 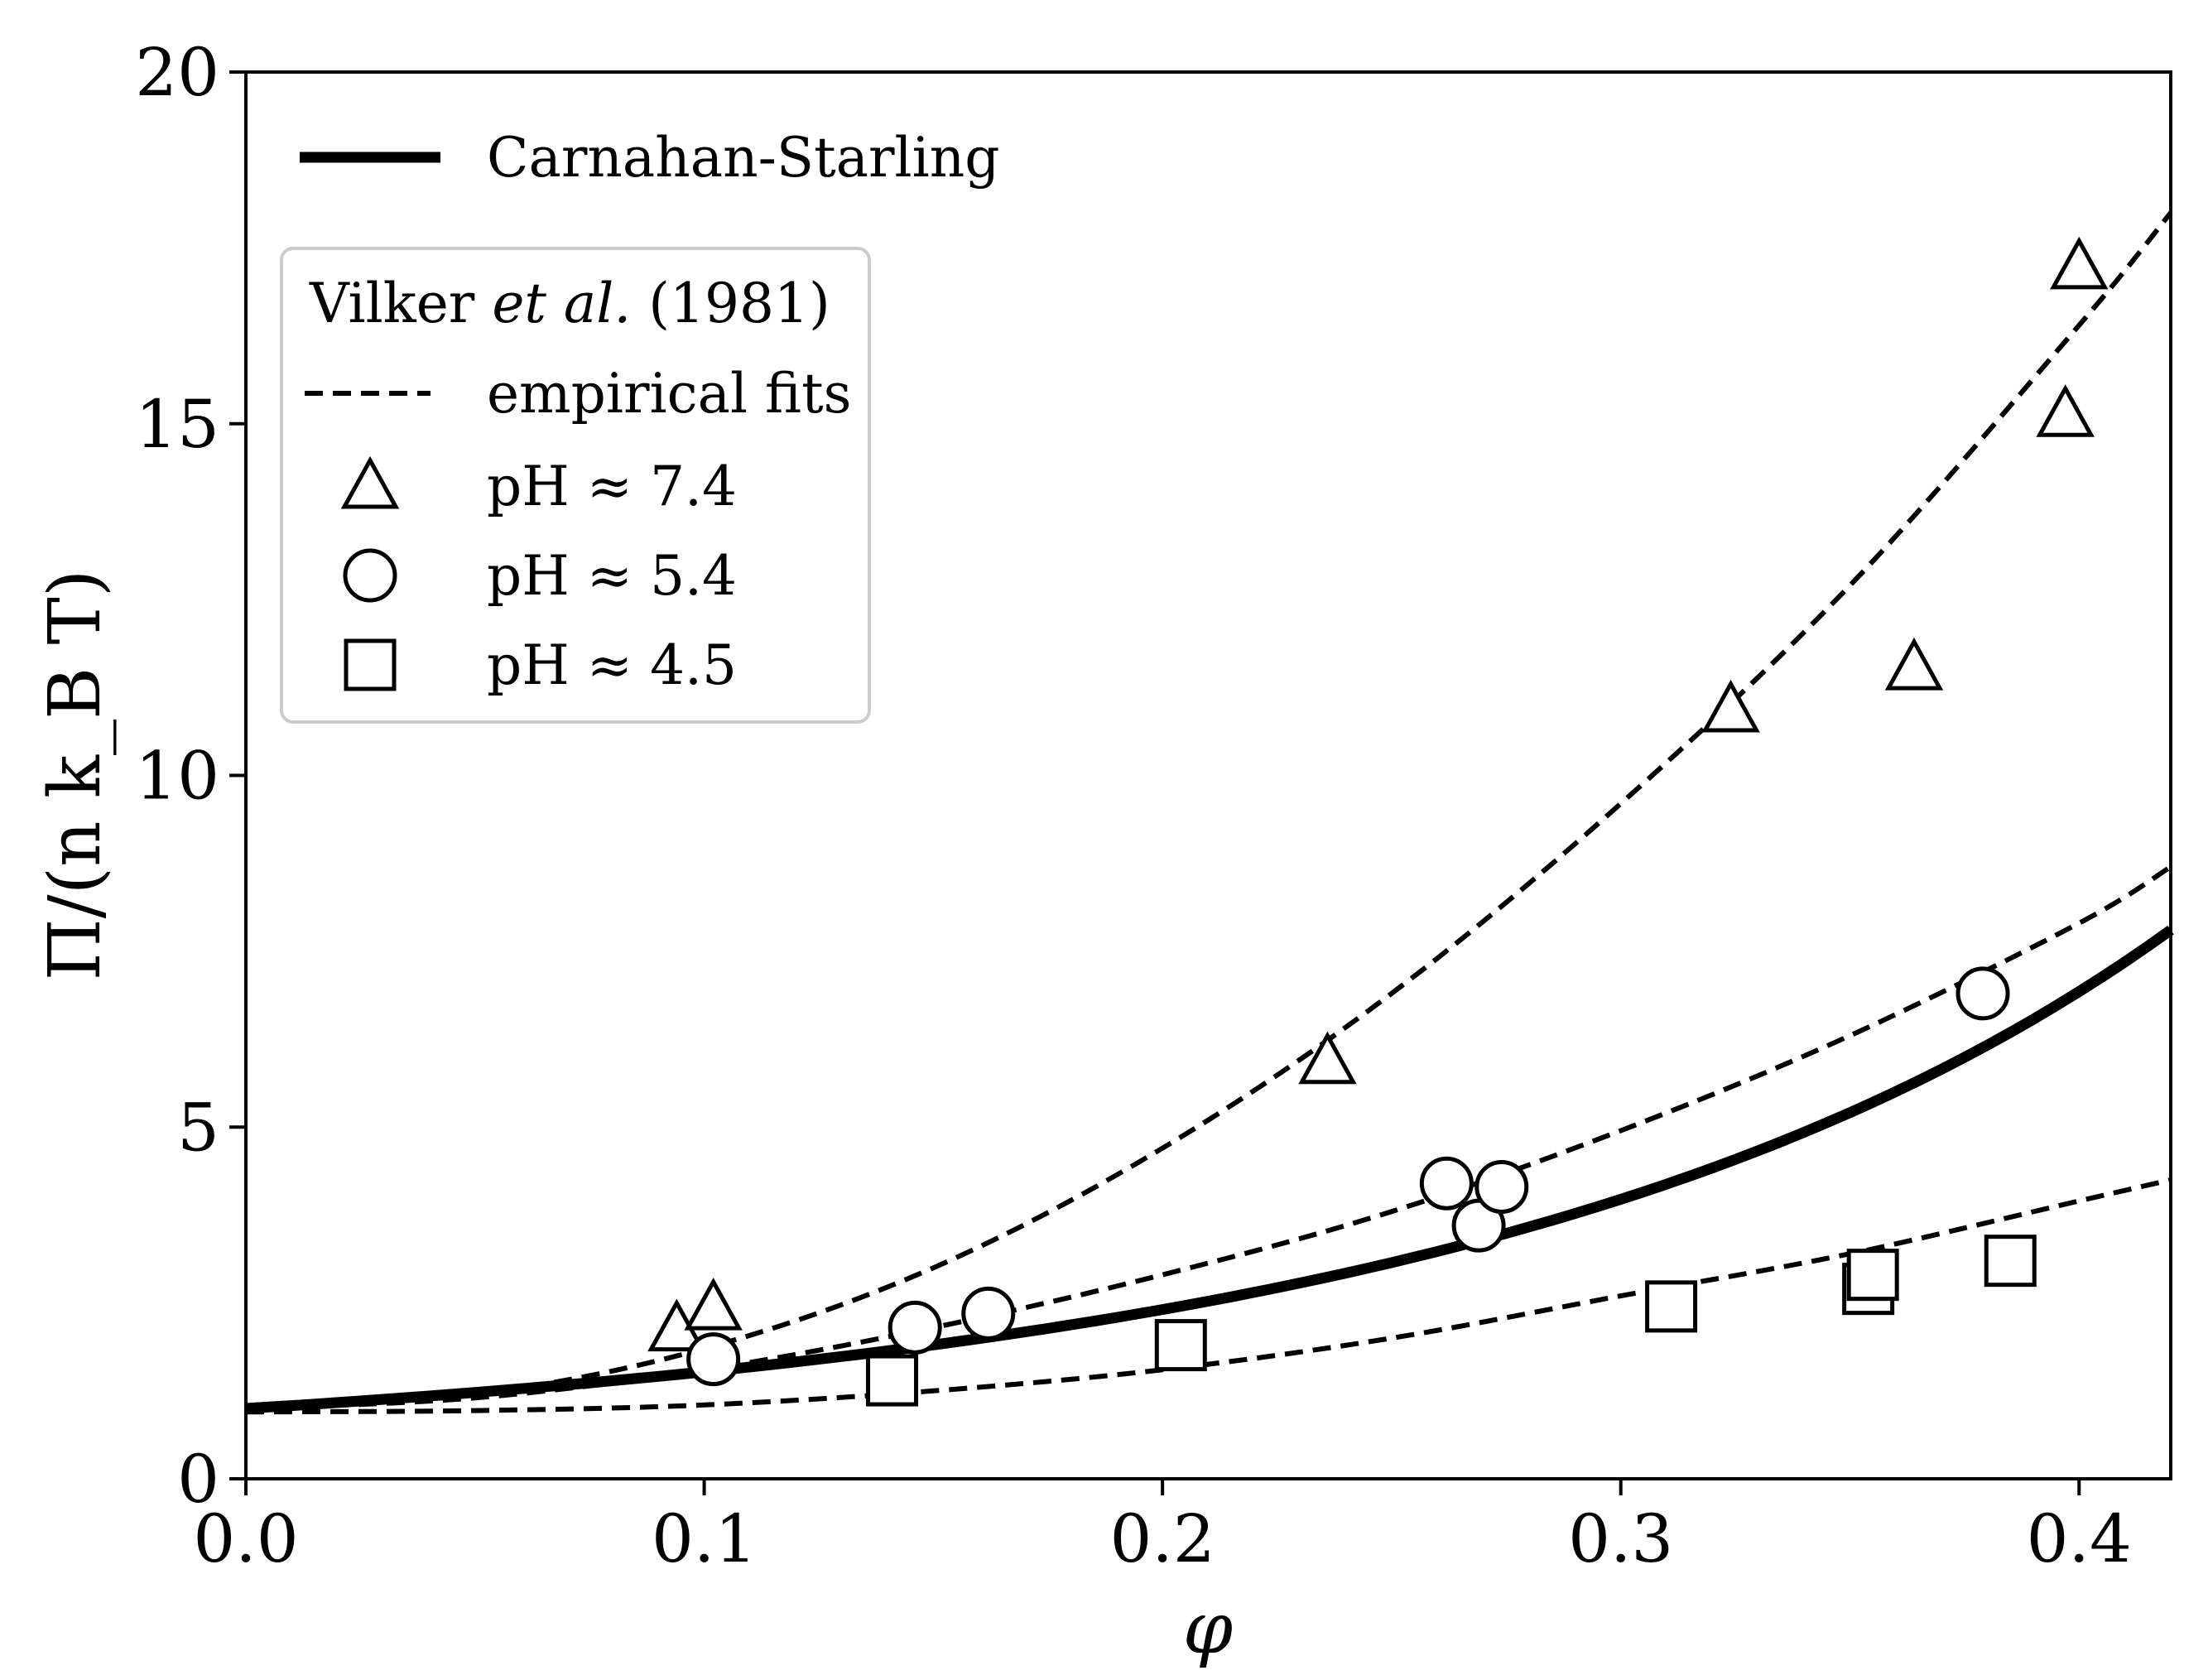 I want to click on empirical-fit-line, so click(x=1208, y=1296).